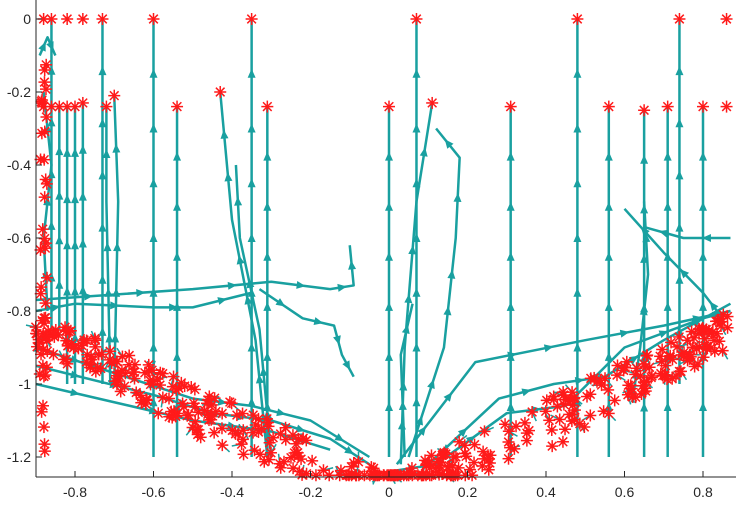 The image size is (736, 505). What do you see at coordinates (687, 232) in the screenshot?
I see `trajectory-line` at bounding box center [687, 232].